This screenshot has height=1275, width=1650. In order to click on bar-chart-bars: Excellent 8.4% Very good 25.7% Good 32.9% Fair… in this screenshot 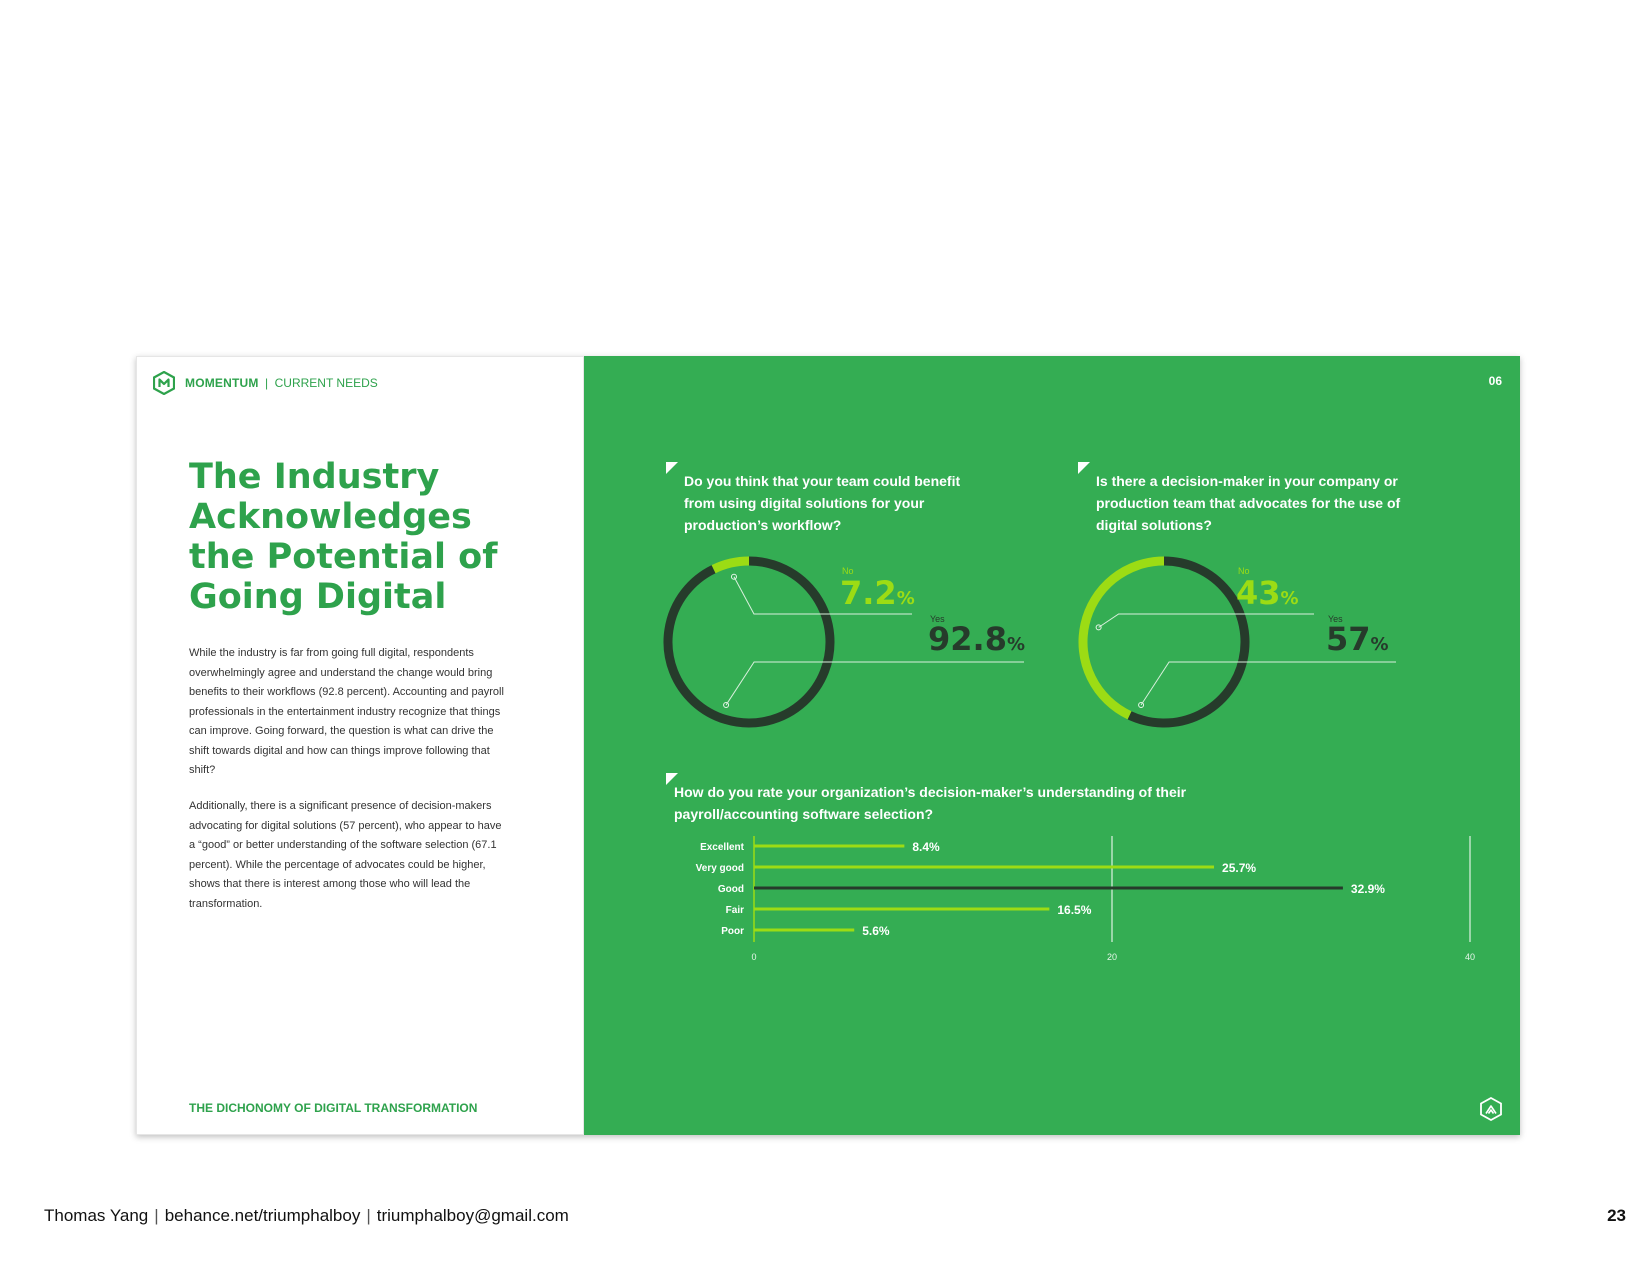, I will do `click(1041, 889)`.